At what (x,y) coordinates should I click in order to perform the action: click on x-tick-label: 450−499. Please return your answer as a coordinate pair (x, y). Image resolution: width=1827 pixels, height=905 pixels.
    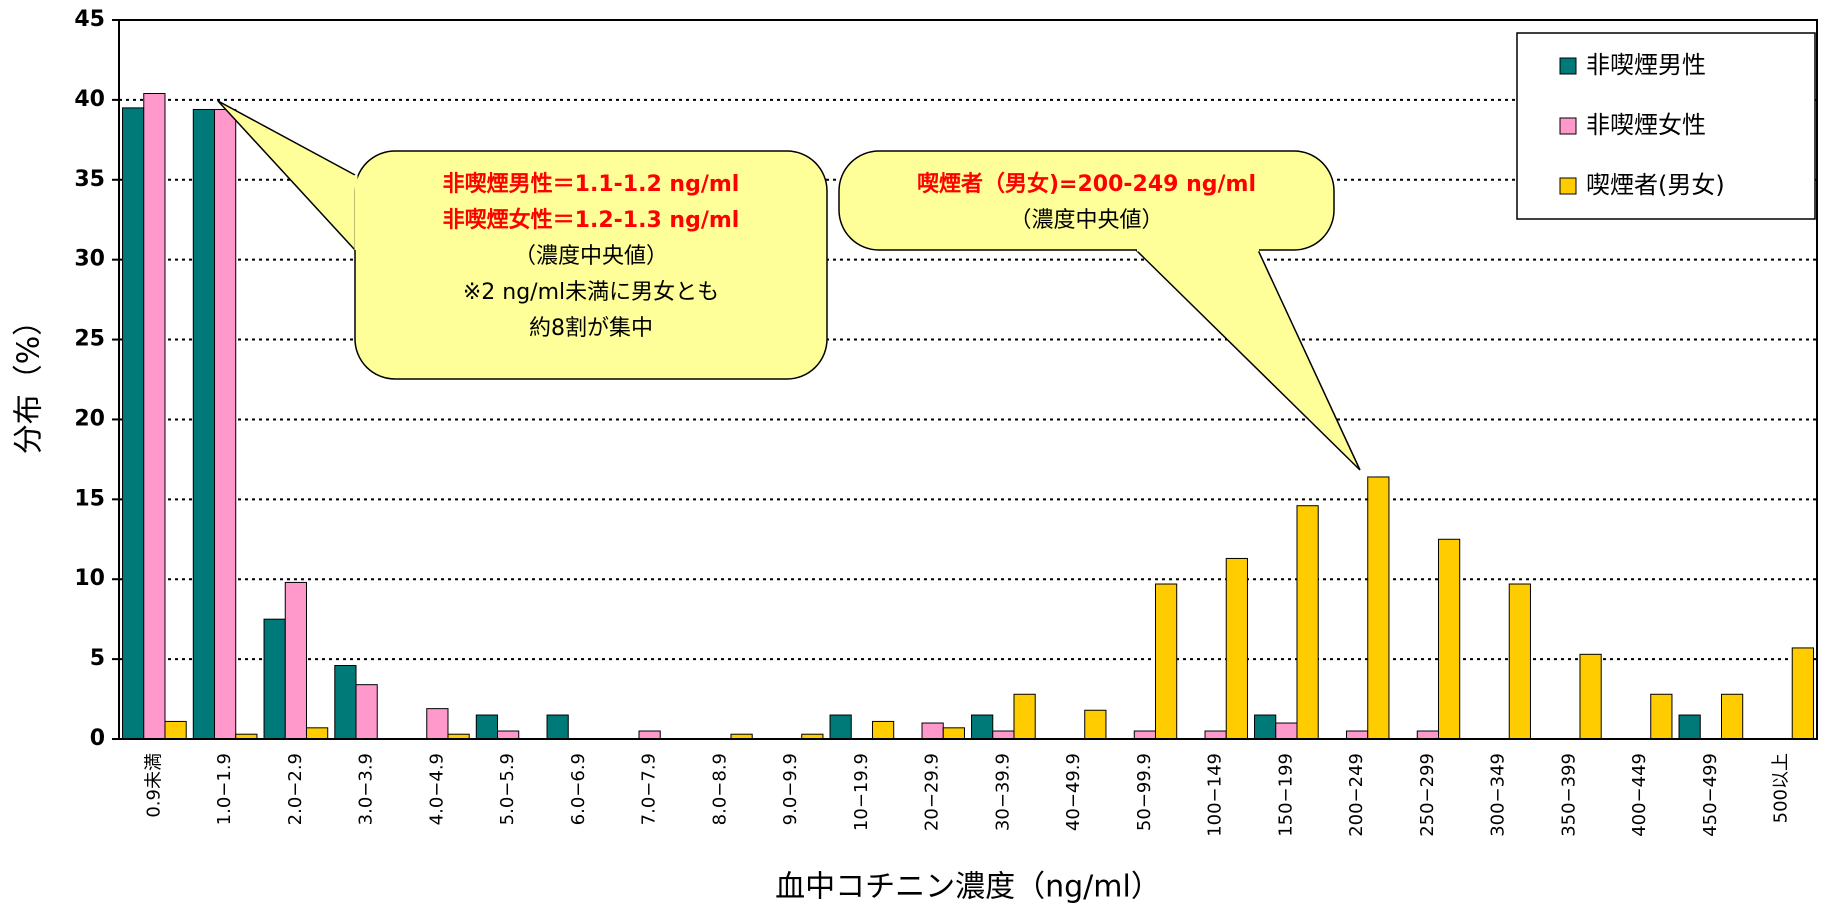
    Looking at the image, I should click on (1710, 795).